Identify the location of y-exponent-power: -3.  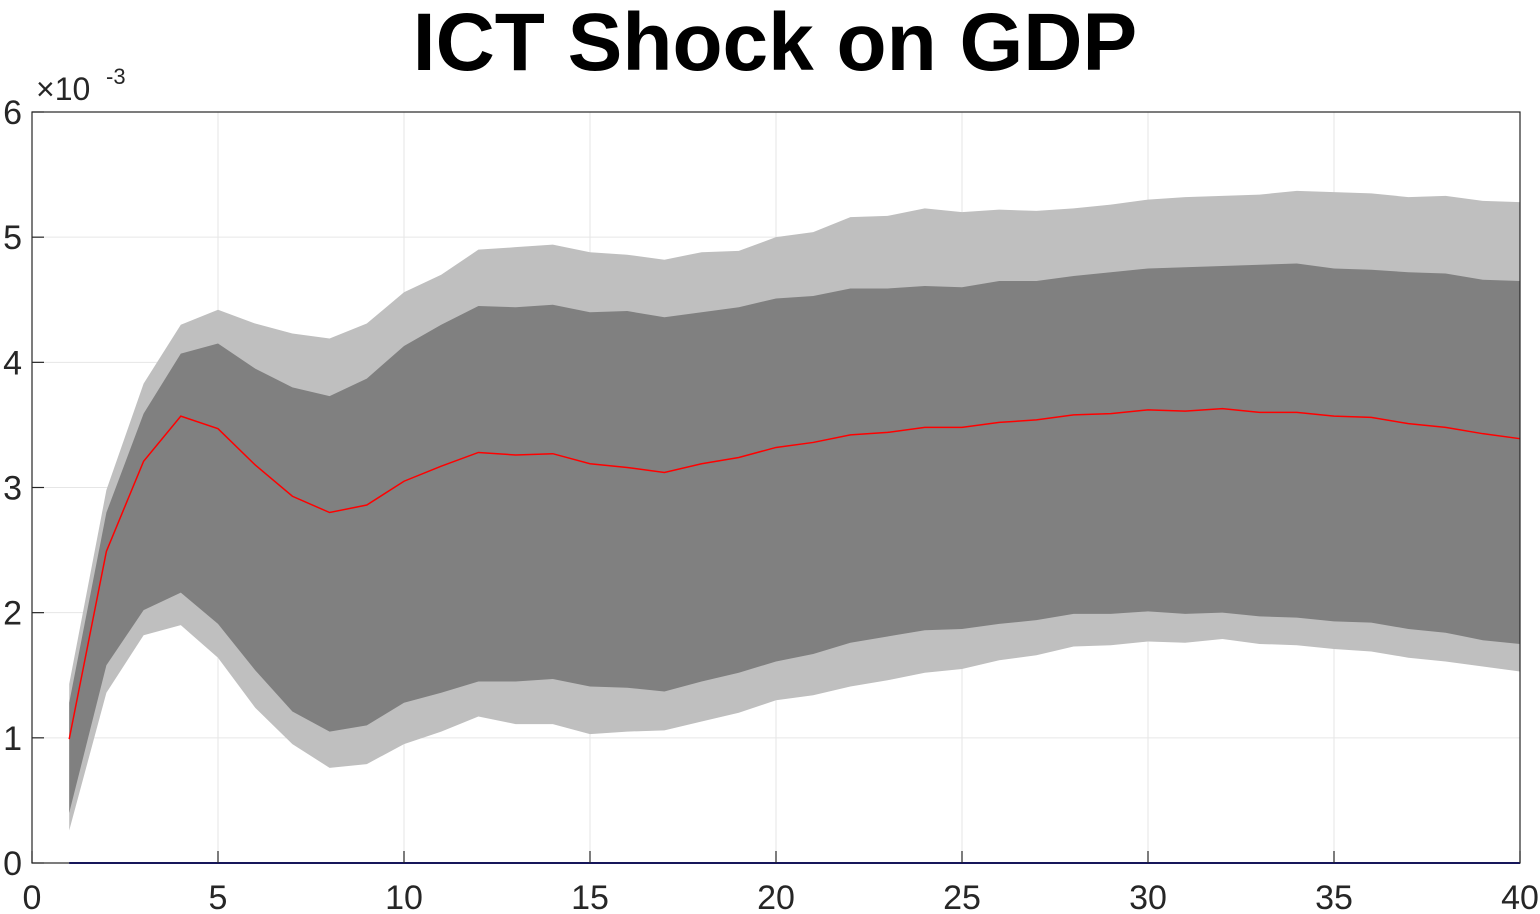
(116, 76).